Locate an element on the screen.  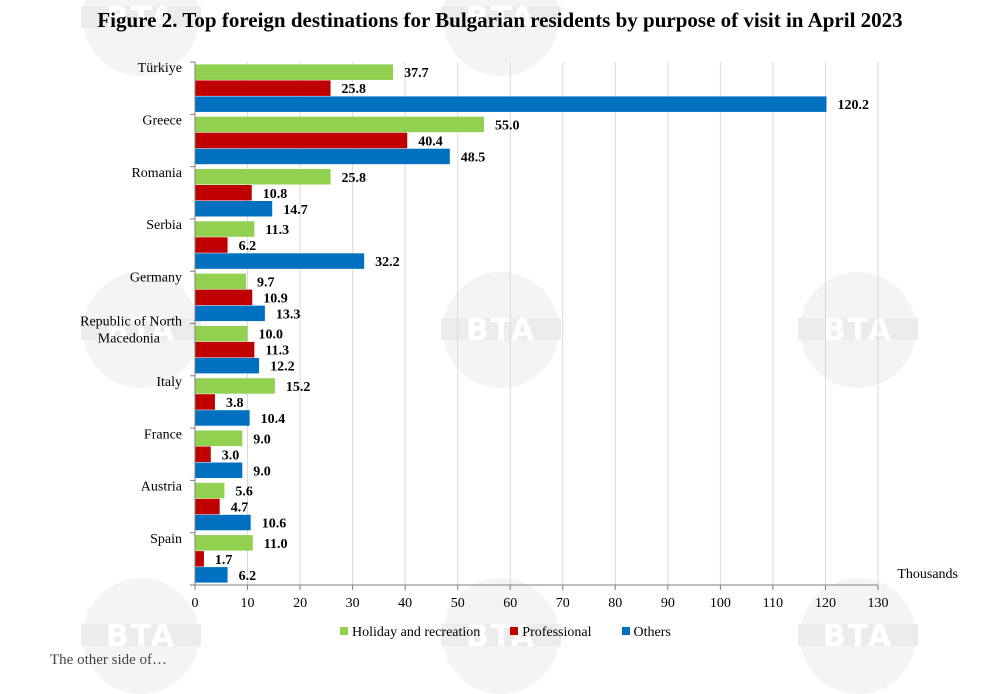
data-label: 37.7 is located at coordinates (416, 73).